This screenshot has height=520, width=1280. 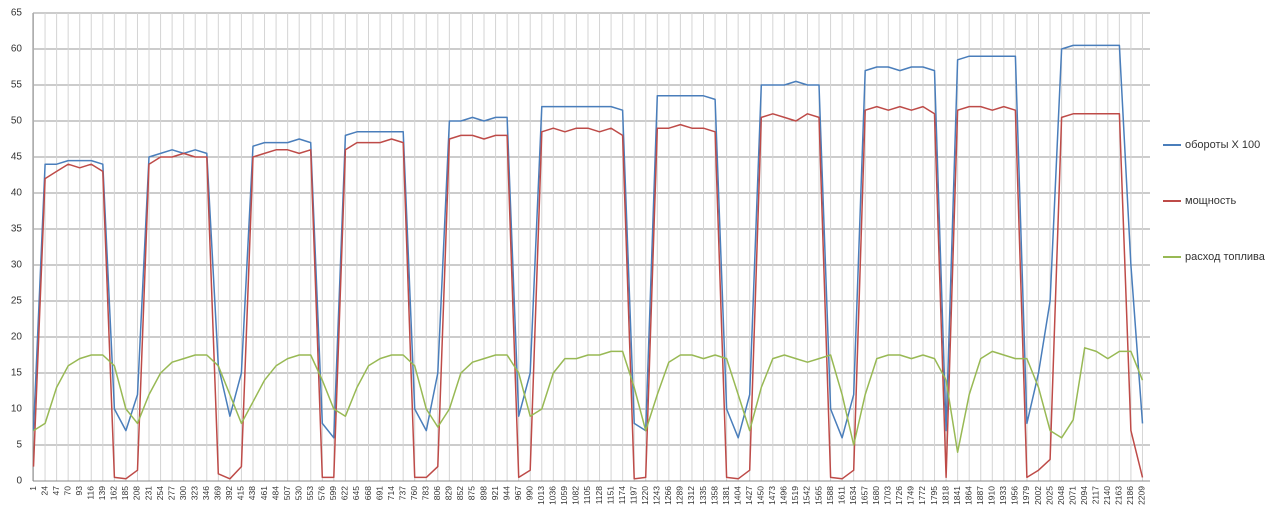 I want to click on x-tick-label: 93, so click(x=79, y=491).